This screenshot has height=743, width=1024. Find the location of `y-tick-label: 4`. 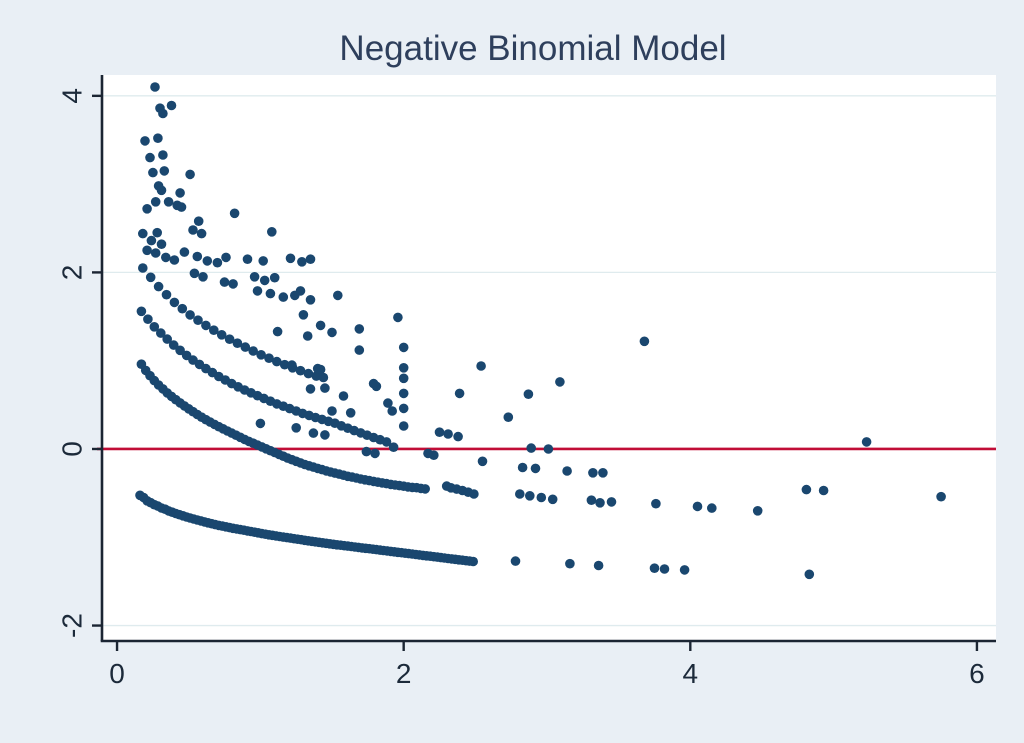

y-tick-label: 4 is located at coordinates (71, 96).